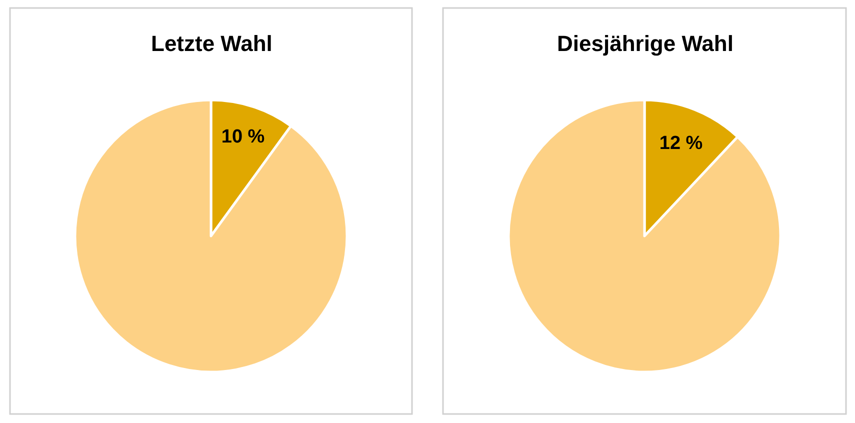 Image resolution: width=855 pixels, height=423 pixels. What do you see at coordinates (211, 43) in the screenshot?
I see `chart-title: Letzte Wahl` at bounding box center [211, 43].